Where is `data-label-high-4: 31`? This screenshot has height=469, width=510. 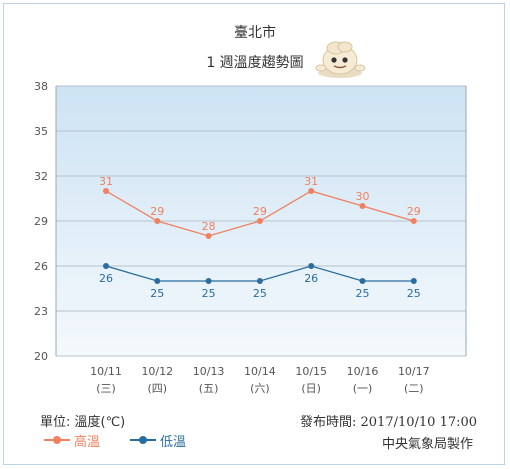 data-label-high-4: 31 is located at coordinates (311, 181).